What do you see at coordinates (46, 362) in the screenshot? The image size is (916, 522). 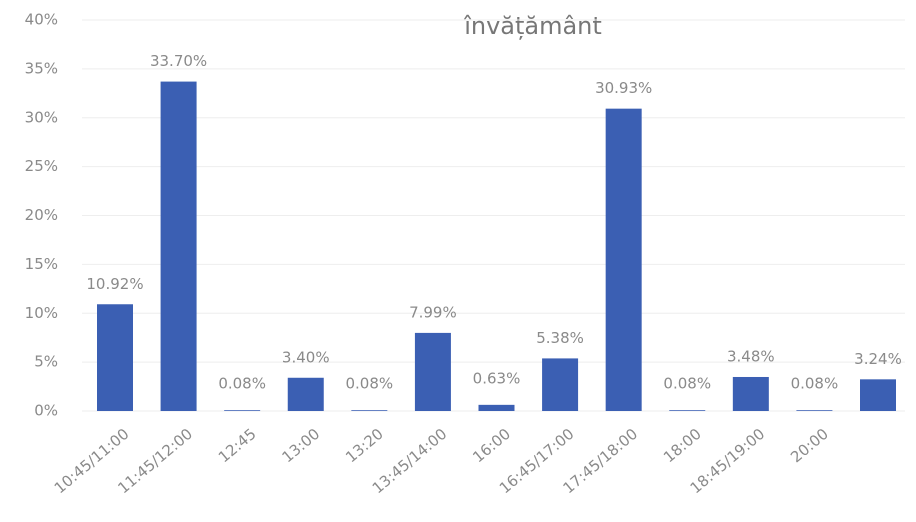 I see `y-tick-label: 5%` at bounding box center [46, 362].